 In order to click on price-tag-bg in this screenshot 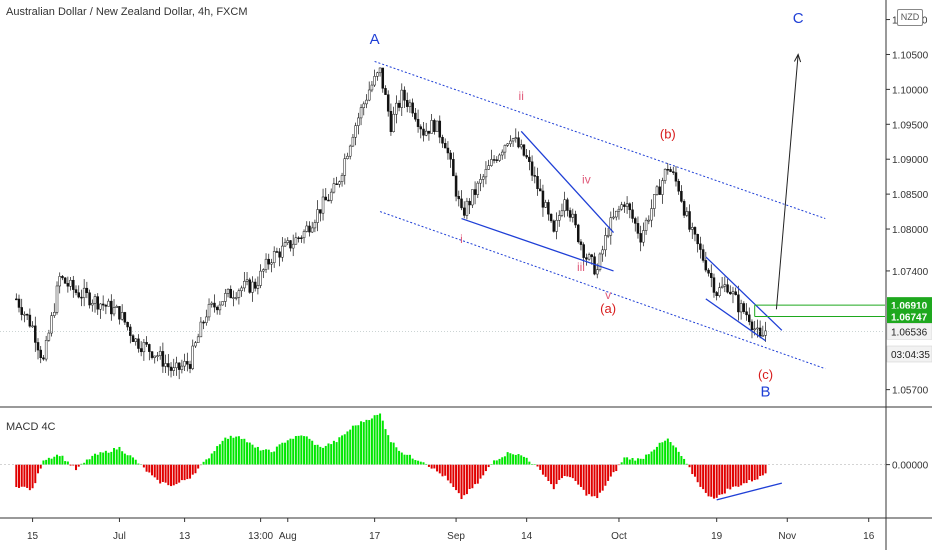, I will do `click(909, 331)`.